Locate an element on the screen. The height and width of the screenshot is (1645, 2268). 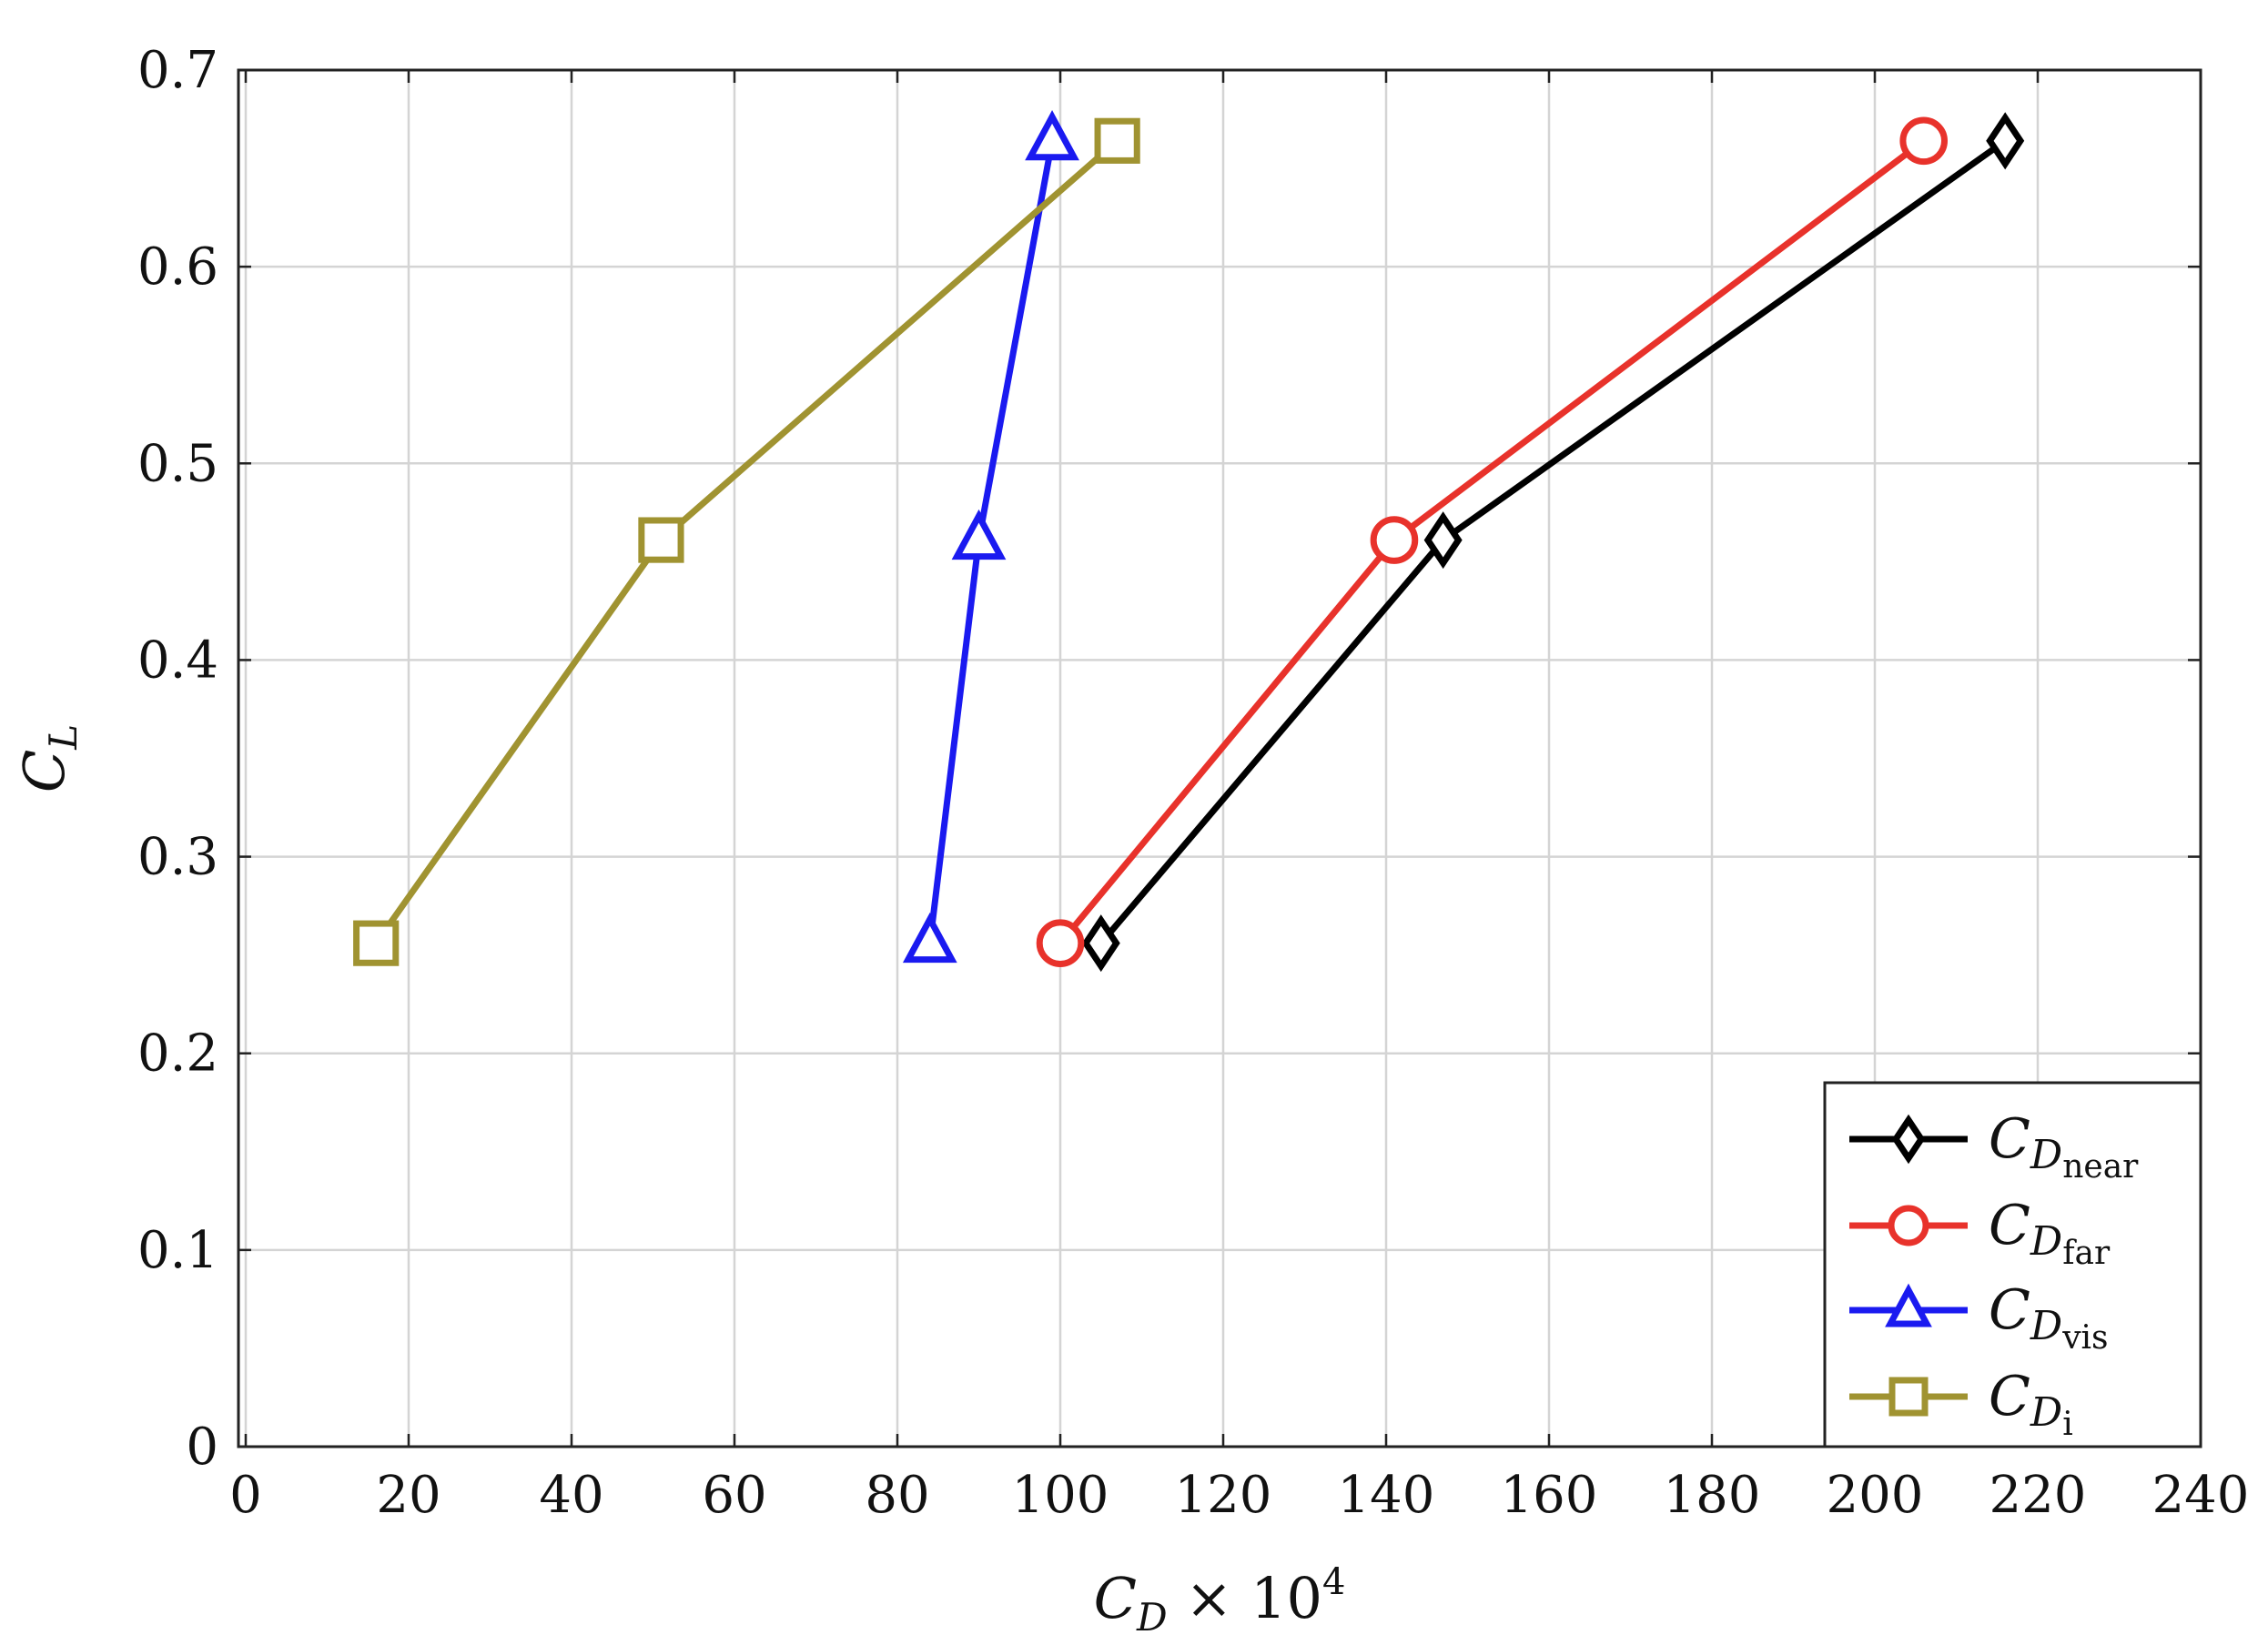
legend-item: CDnear is located at coordinates (1994, 1147).